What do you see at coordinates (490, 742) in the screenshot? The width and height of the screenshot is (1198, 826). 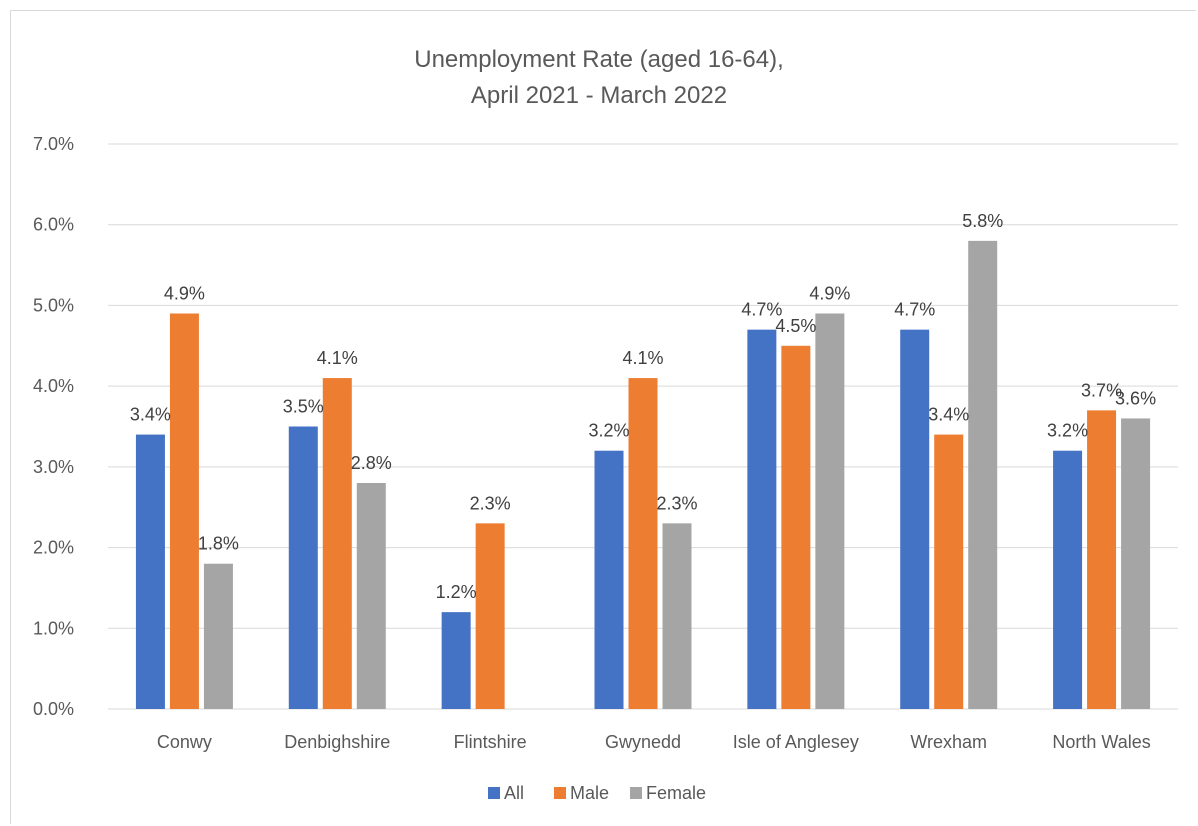 I see `category-label: Flintshire` at bounding box center [490, 742].